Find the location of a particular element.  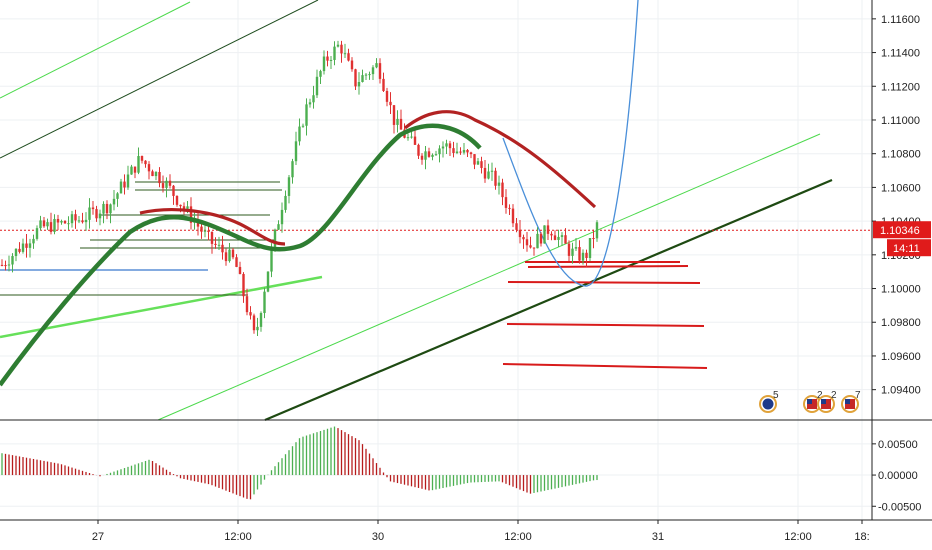

oscillator-layer is located at coordinates (299, 463).